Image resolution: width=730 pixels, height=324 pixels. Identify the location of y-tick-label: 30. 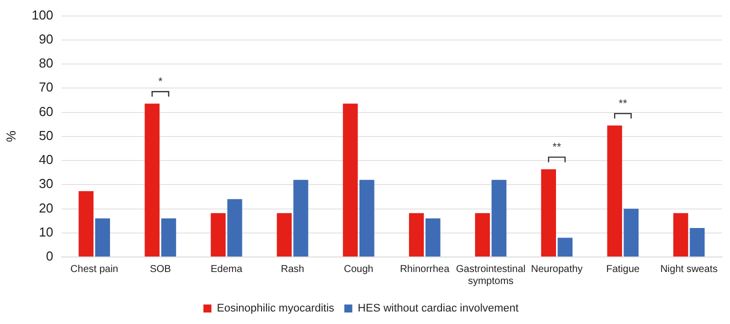
(46, 184).